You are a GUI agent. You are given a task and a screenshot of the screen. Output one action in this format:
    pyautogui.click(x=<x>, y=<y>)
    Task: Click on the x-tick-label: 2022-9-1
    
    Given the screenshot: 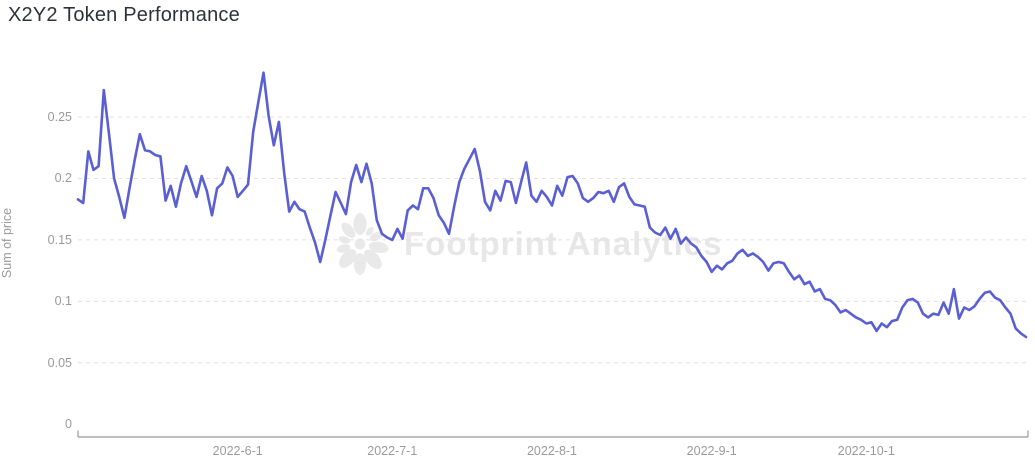 What is the action you would take?
    pyautogui.click(x=711, y=451)
    